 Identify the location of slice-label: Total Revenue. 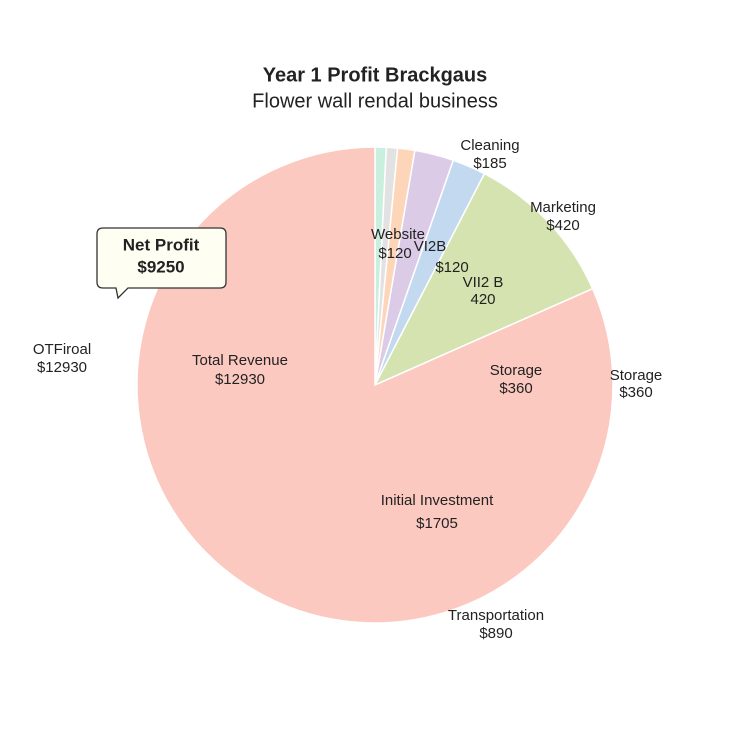
(240, 360).